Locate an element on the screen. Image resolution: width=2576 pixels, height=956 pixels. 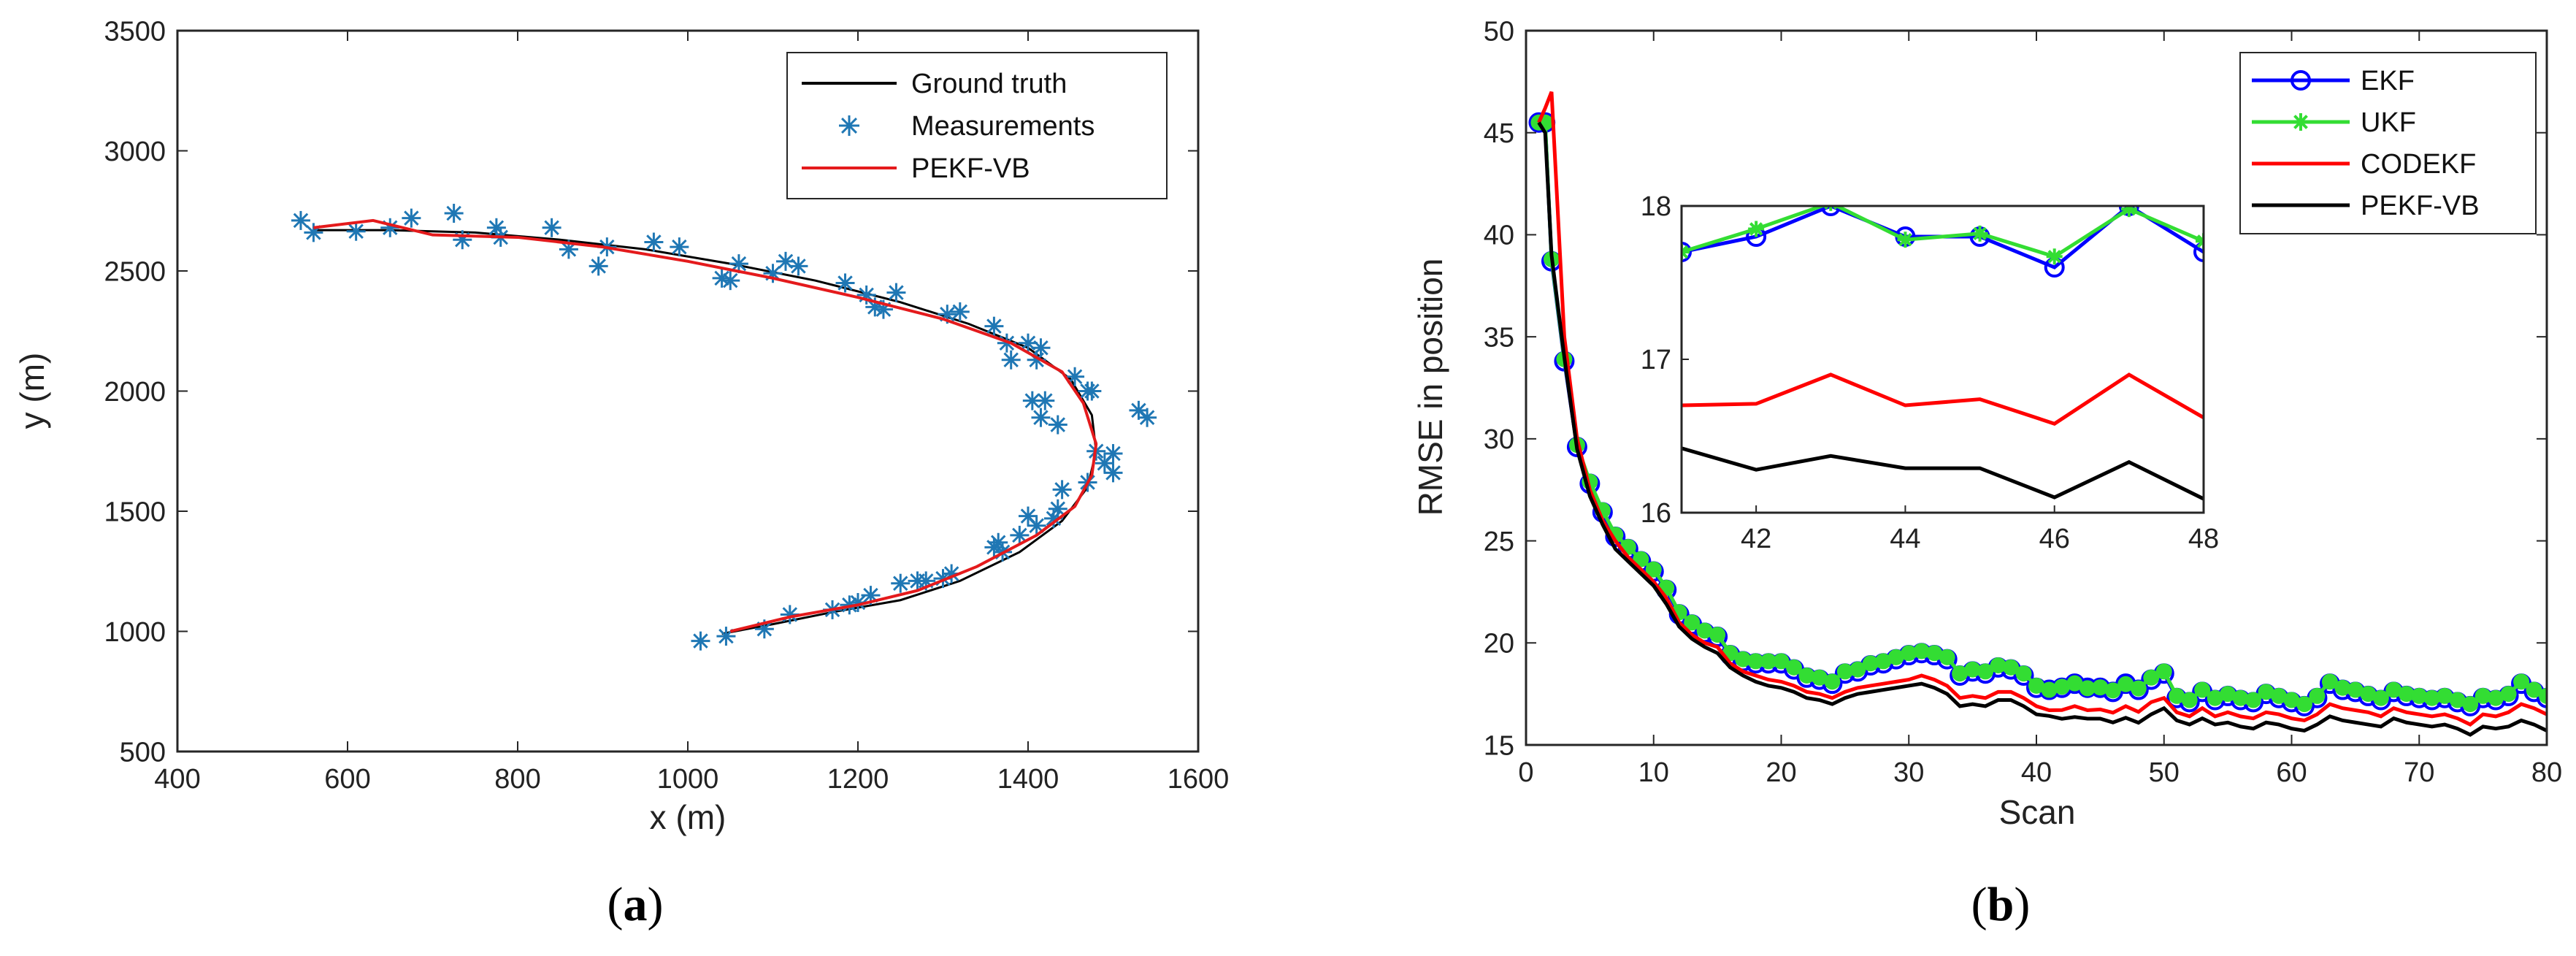
inset-tick-labels: 42 44 46 48 16 17 18 is located at coordinates (1930, 372).